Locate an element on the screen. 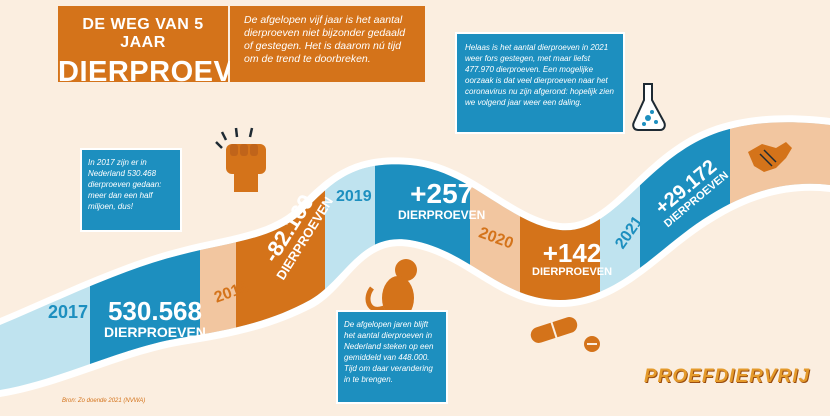 This screenshot has width=830, height=416. step-2017-value: 530.568 is located at coordinates (154, 311).